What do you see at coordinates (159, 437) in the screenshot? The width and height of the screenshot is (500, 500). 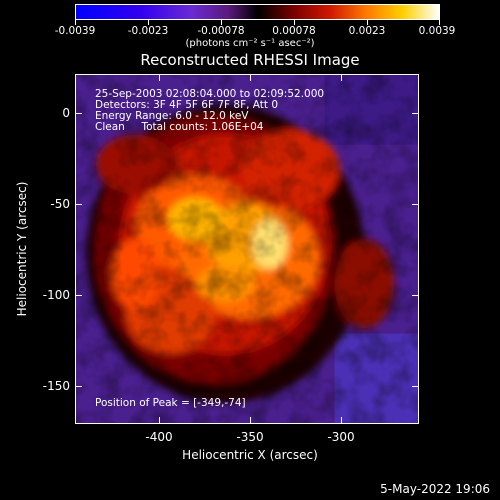 I see `x-tick-label: -400` at bounding box center [159, 437].